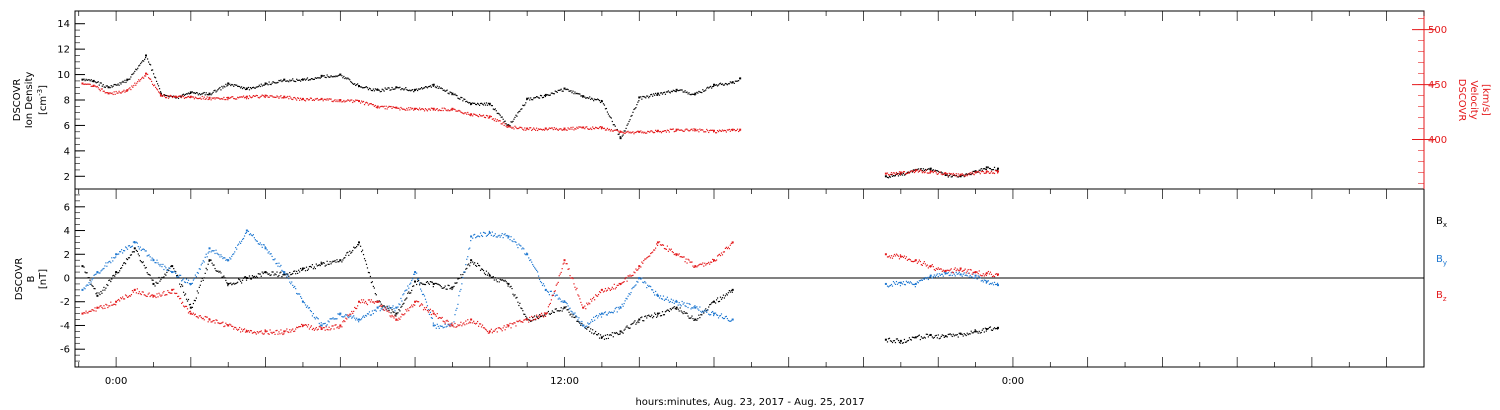  What do you see at coordinates (676, 129) in the screenshot?
I see `point-velocity` at bounding box center [676, 129].